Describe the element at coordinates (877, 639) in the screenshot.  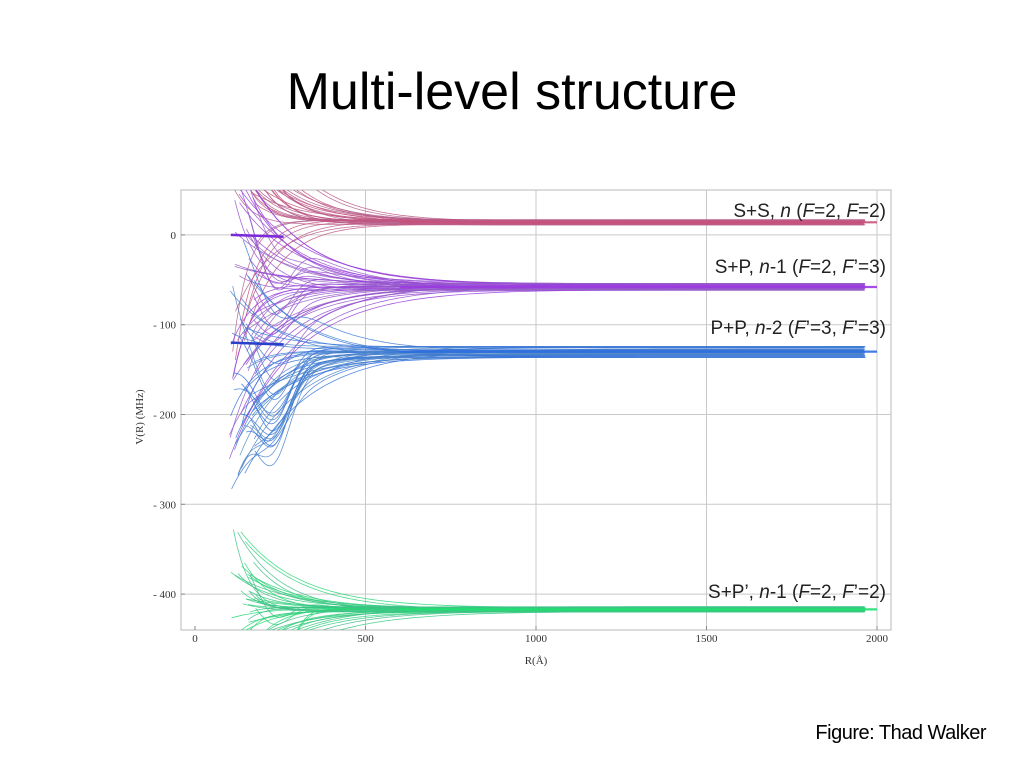
I see `x-tick-label: 2000` at that location.